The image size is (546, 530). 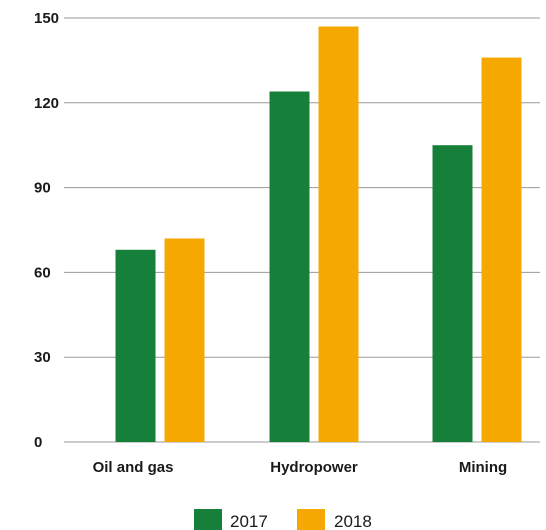 What do you see at coordinates (483, 467) in the screenshot?
I see `x-category-label: Mining` at bounding box center [483, 467].